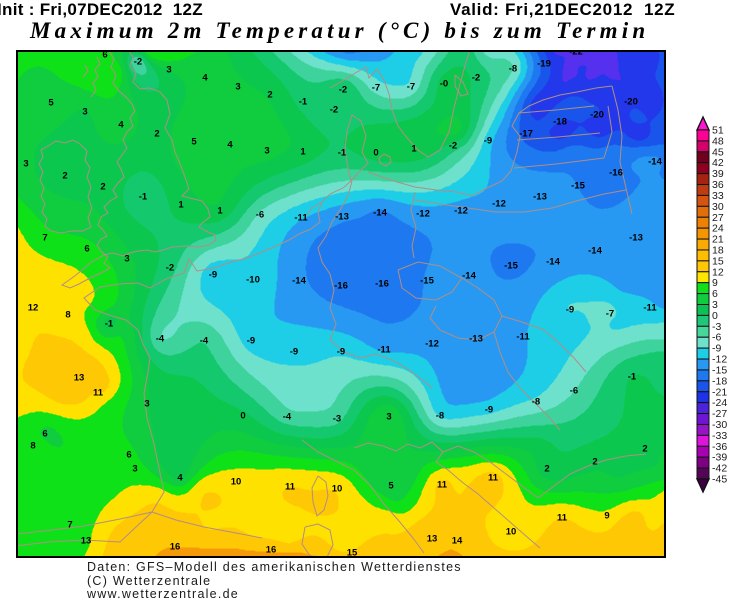 The width and height of the screenshot is (732, 607). What do you see at coordinates (719, 458) in the screenshot?
I see `svg-text: -39` at bounding box center [719, 458].